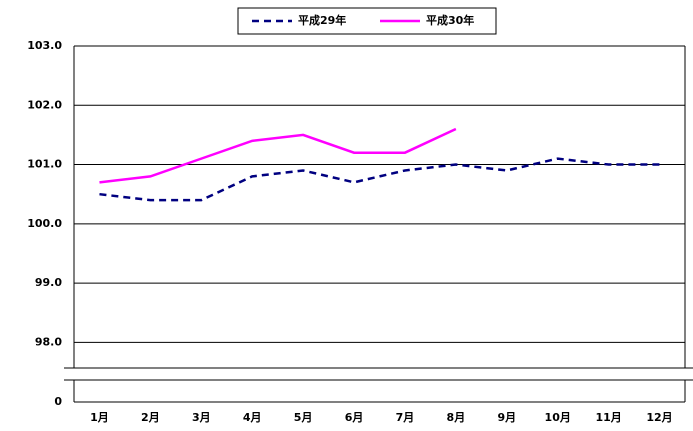 The image size is (693, 431). Describe the element at coordinates (456, 417) in the screenshot. I see `x-tick-label: 8月` at that location.